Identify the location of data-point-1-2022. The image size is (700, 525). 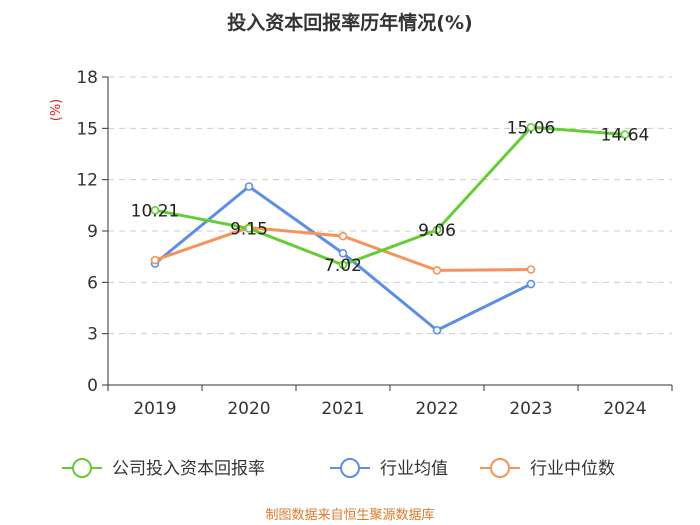
(437, 330).